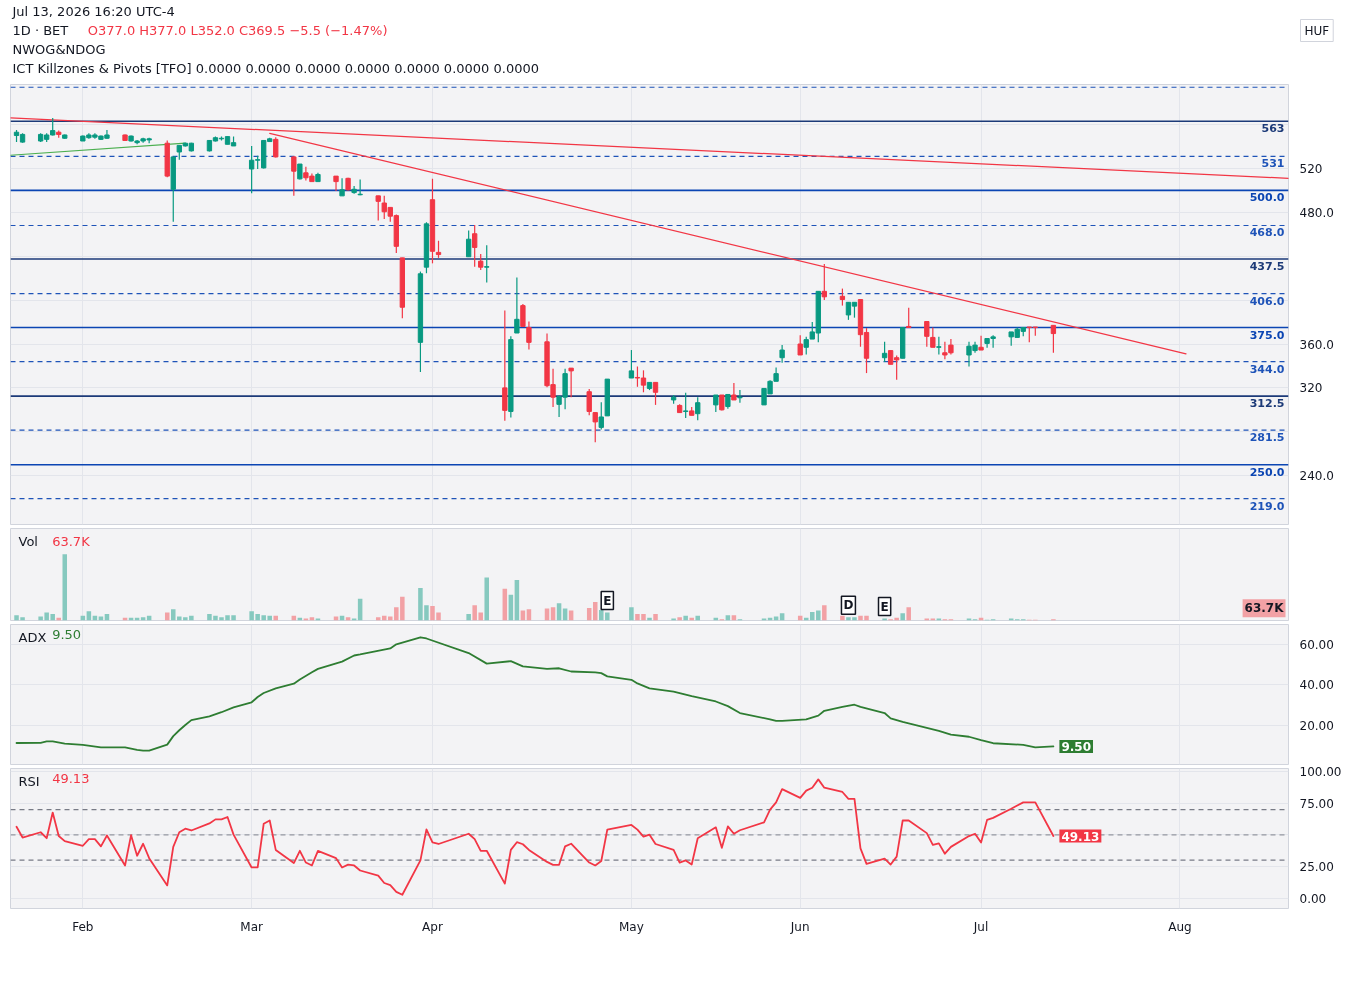  I want to click on chart-title: ADX, so click(32, 637).